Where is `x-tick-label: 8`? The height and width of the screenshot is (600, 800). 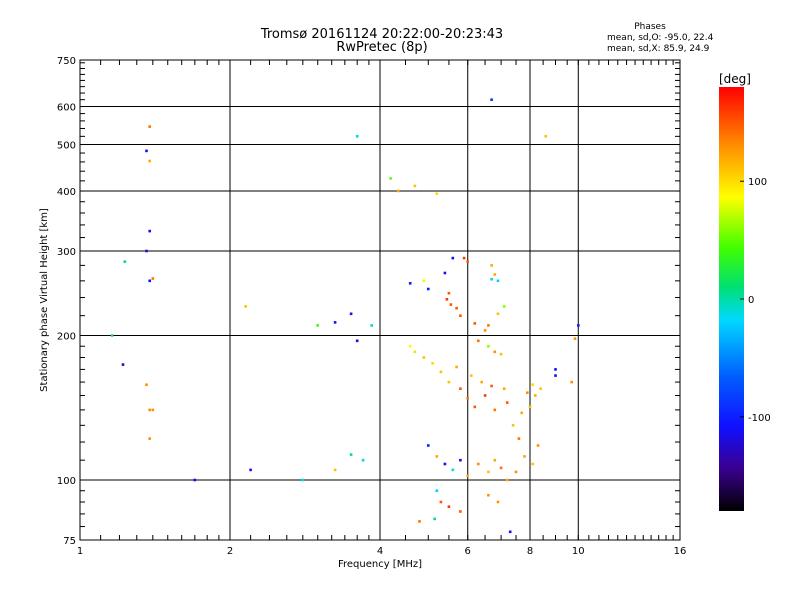
x-tick-label: 8 is located at coordinates (530, 551).